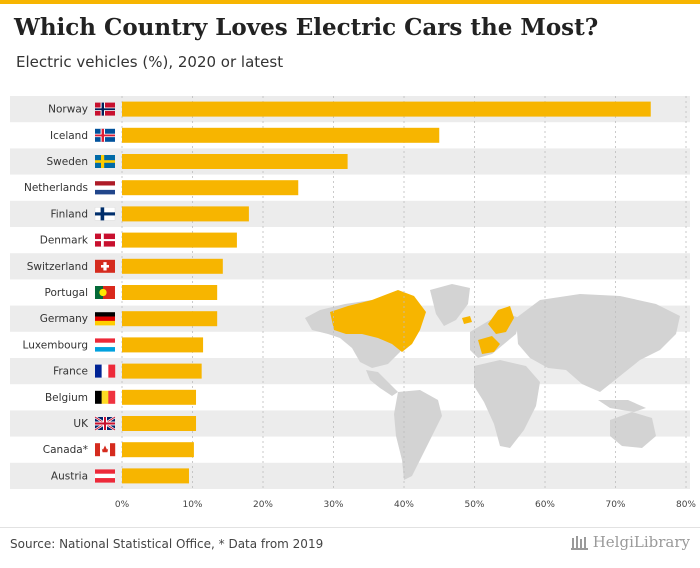 The width and height of the screenshot is (700, 568). What do you see at coordinates (378, 321) in the screenshot?
I see `map-canada` at bounding box center [378, 321].